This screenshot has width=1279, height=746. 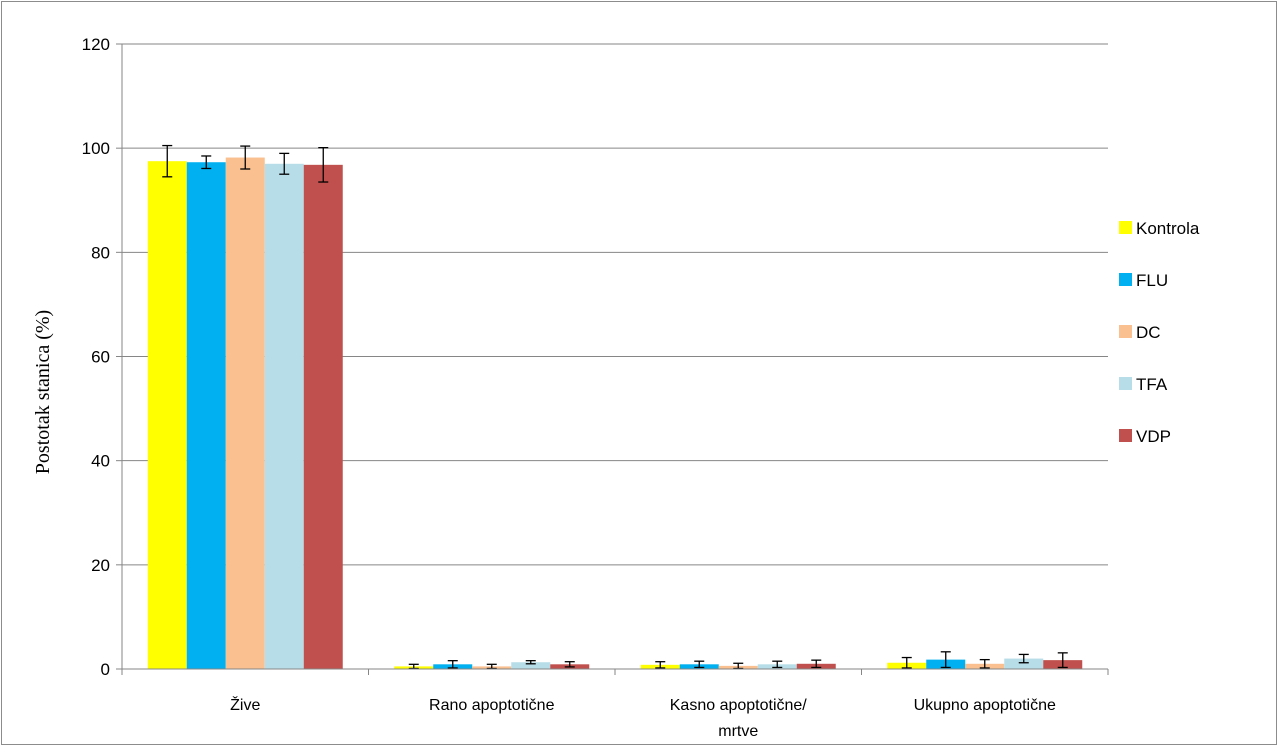 I want to click on y-tick-label: 40, so click(x=100, y=461).